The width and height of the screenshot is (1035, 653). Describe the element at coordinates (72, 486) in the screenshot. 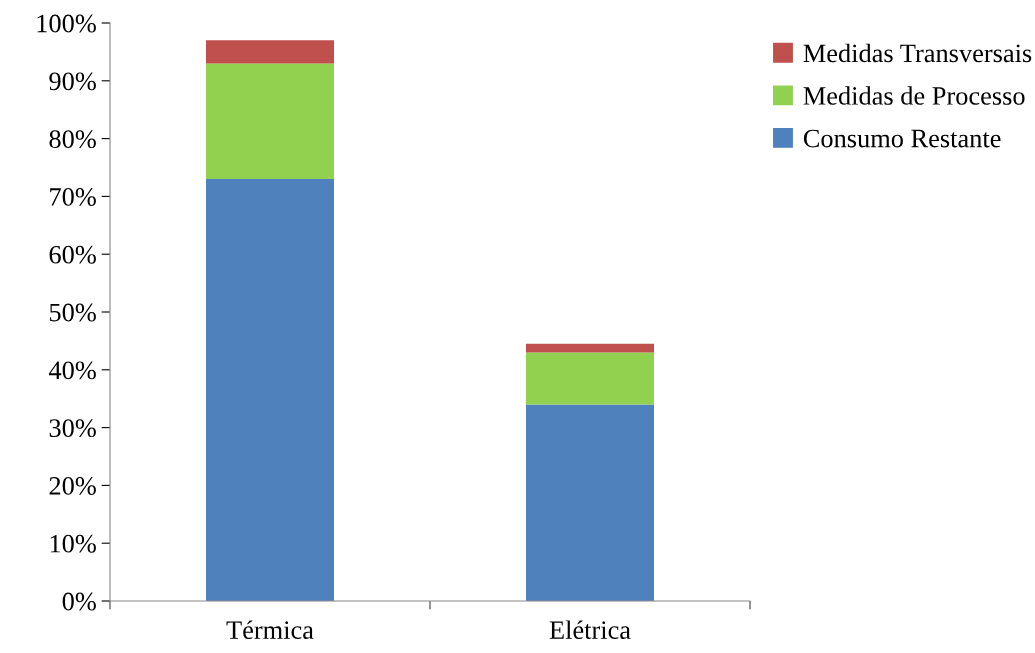

I see `y-tick-label: 20%` at that location.